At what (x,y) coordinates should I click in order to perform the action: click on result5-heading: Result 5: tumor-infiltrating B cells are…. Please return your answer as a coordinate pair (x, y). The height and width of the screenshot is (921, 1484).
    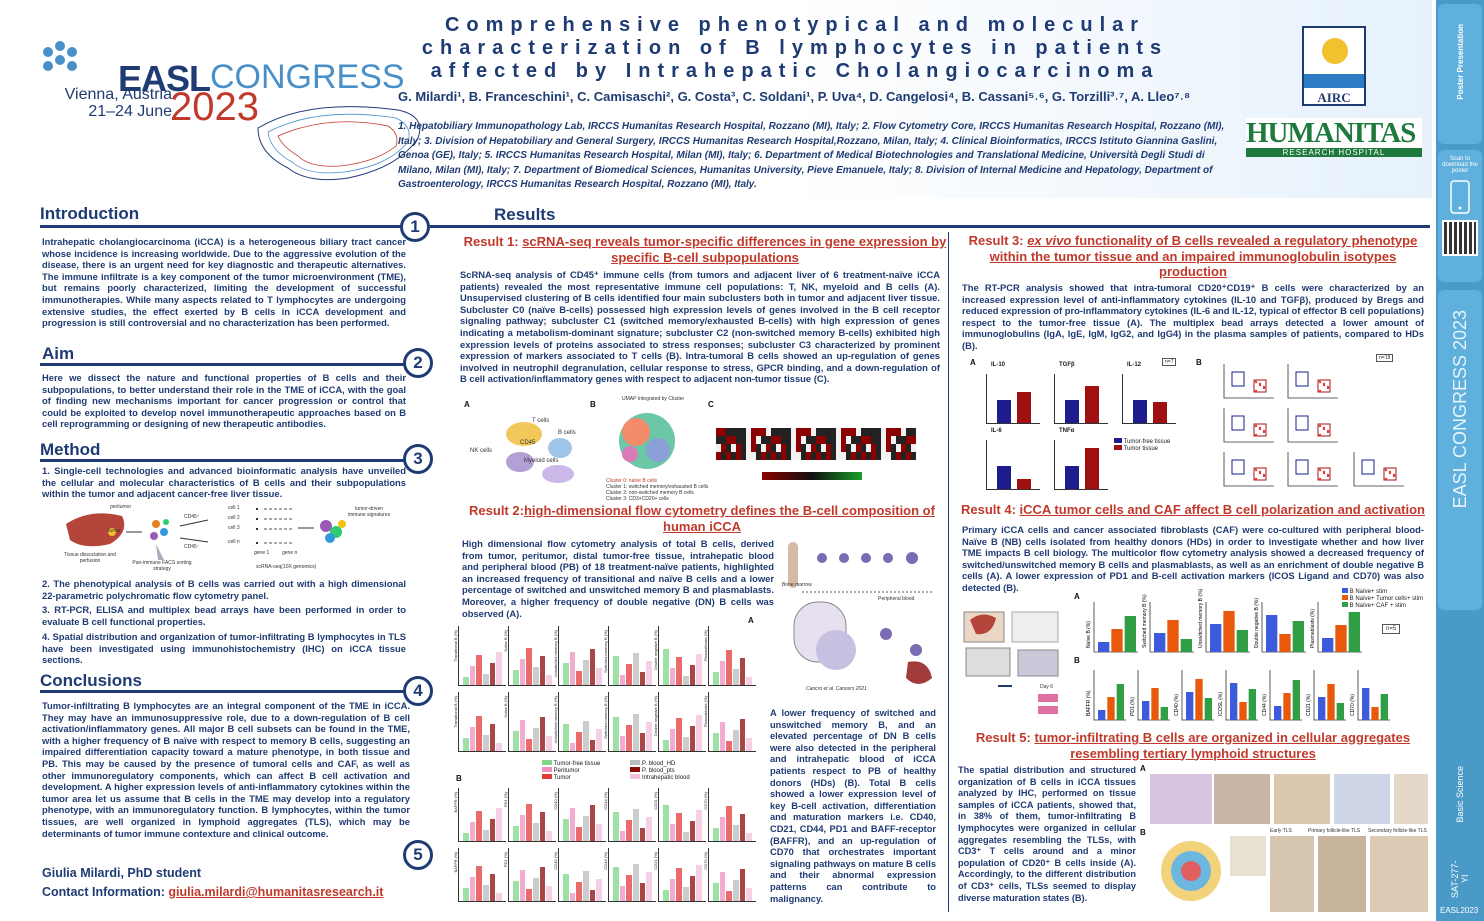
    Looking at the image, I should click on (1193, 745).